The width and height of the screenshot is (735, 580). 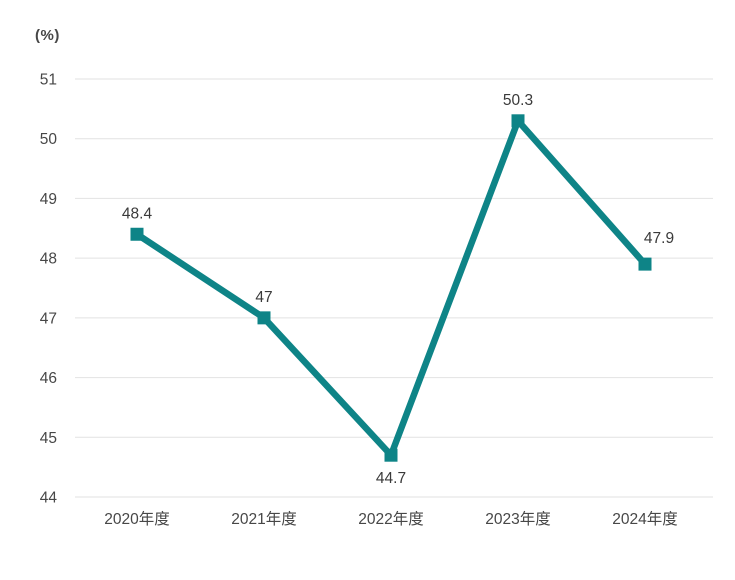 What do you see at coordinates (47, 35) in the screenshot?
I see `y-axis-unit-label: (%)` at bounding box center [47, 35].